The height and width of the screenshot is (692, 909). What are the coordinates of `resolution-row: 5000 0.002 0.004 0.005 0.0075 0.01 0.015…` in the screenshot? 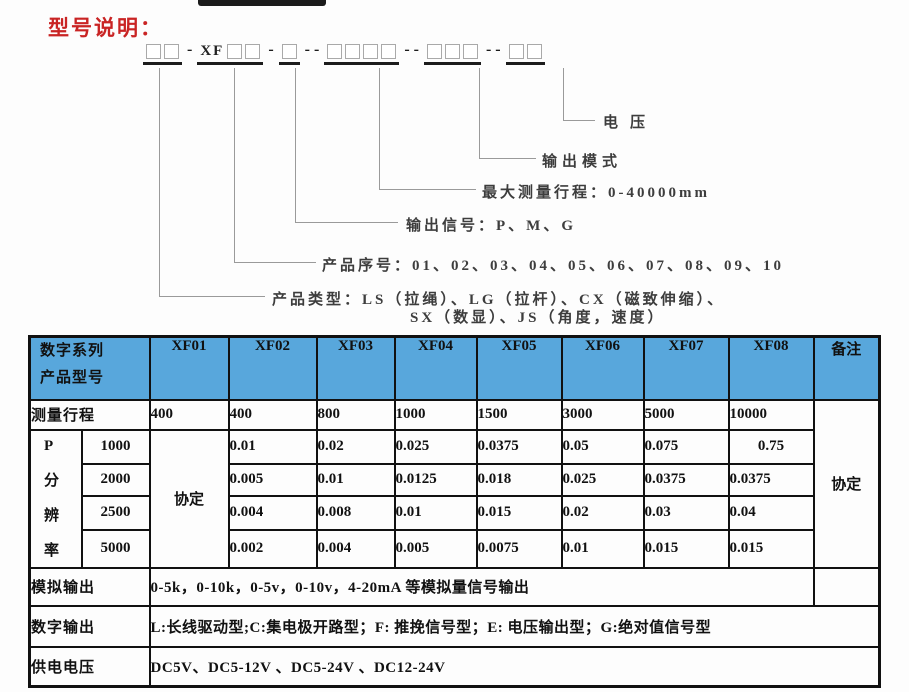 It's located at (455, 548).